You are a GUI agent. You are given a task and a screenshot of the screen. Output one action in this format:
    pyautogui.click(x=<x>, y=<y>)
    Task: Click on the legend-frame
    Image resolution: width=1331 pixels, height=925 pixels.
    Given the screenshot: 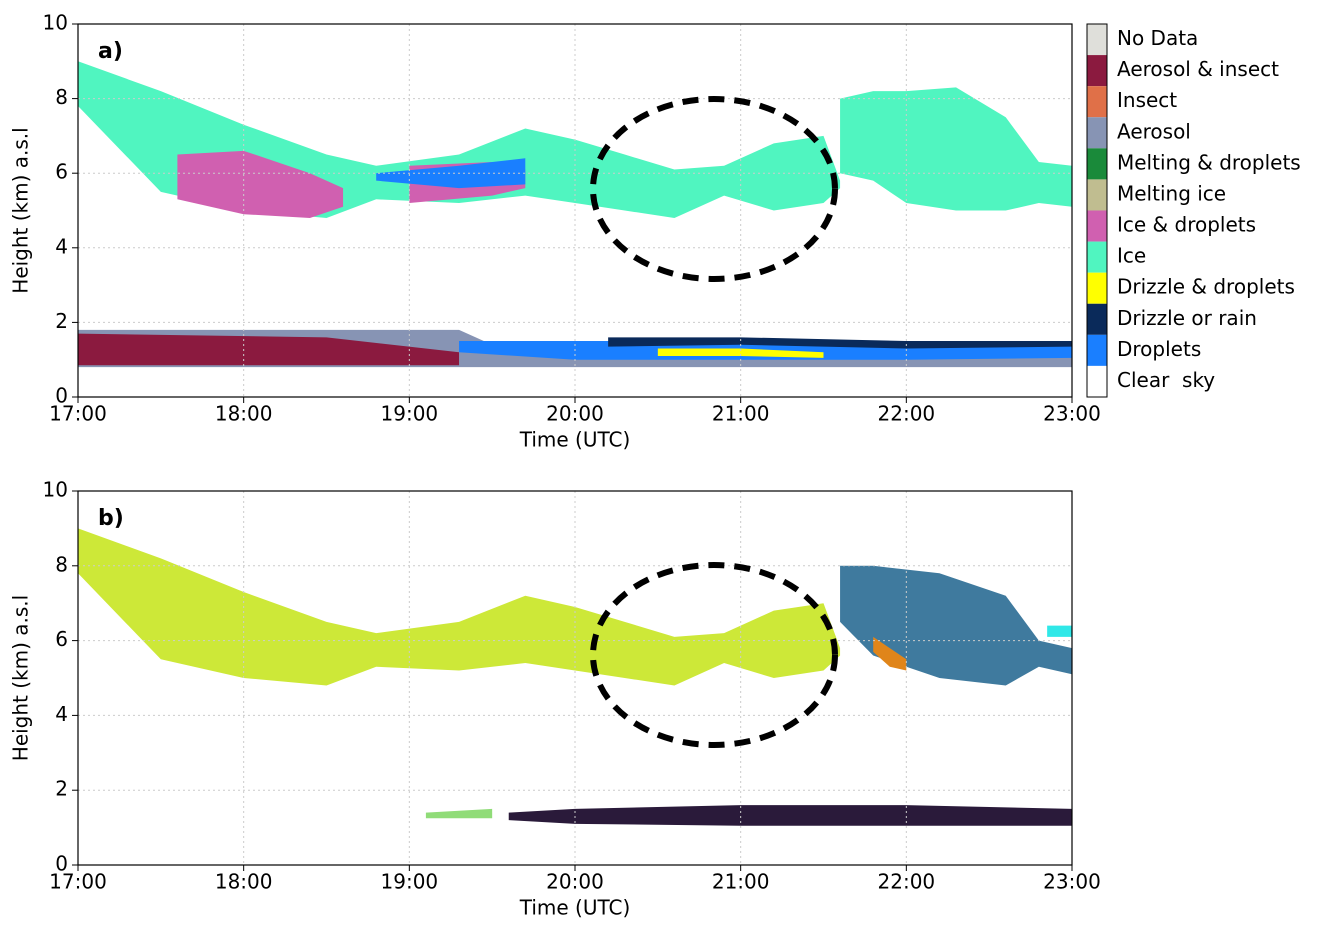 What is the action you would take?
    pyautogui.click(x=1097, y=210)
    